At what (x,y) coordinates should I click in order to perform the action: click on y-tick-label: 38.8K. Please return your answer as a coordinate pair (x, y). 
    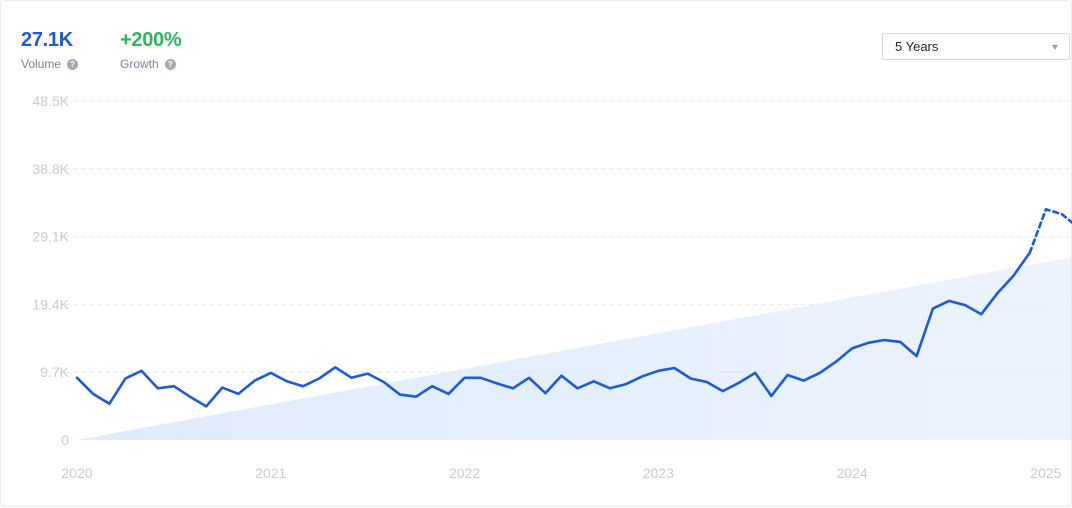
    Looking at the image, I should click on (50, 169).